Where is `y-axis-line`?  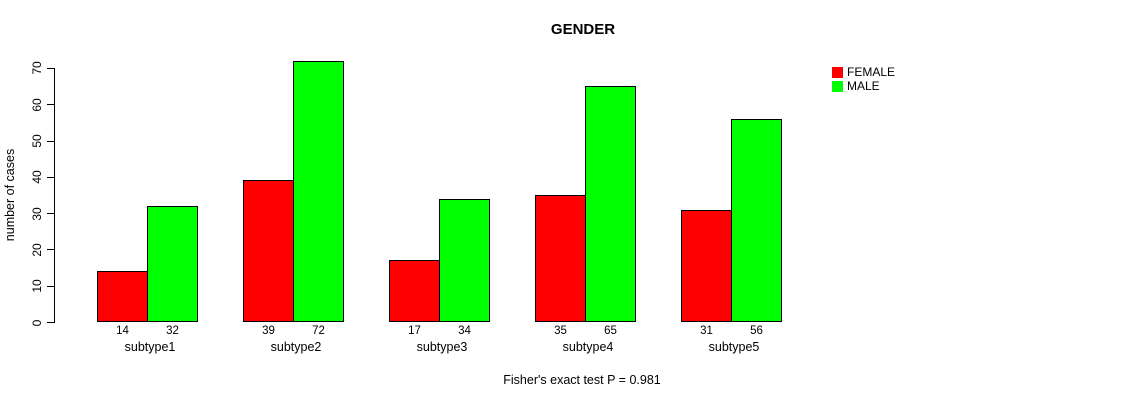 y-axis-line is located at coordinates (54, 195).